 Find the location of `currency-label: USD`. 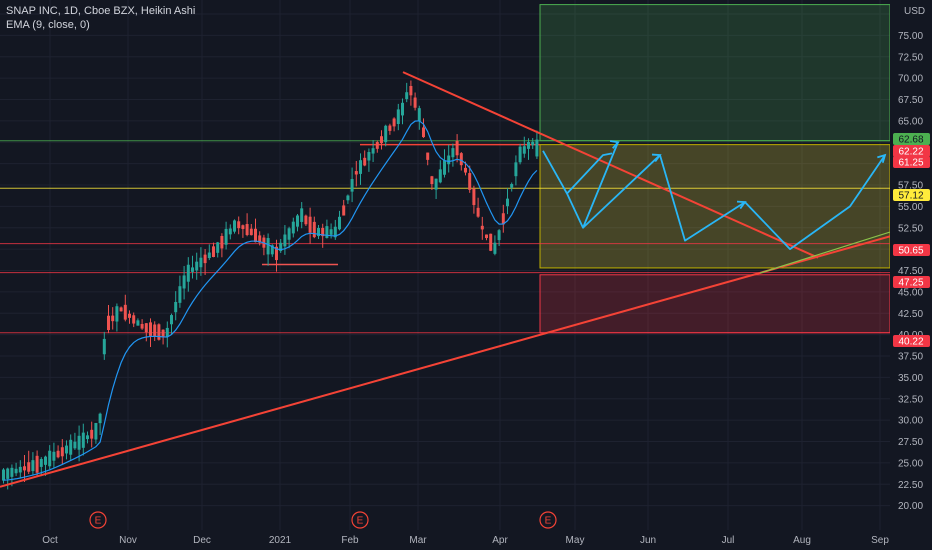

currency-label: USD is located at coordinates (914, 11).